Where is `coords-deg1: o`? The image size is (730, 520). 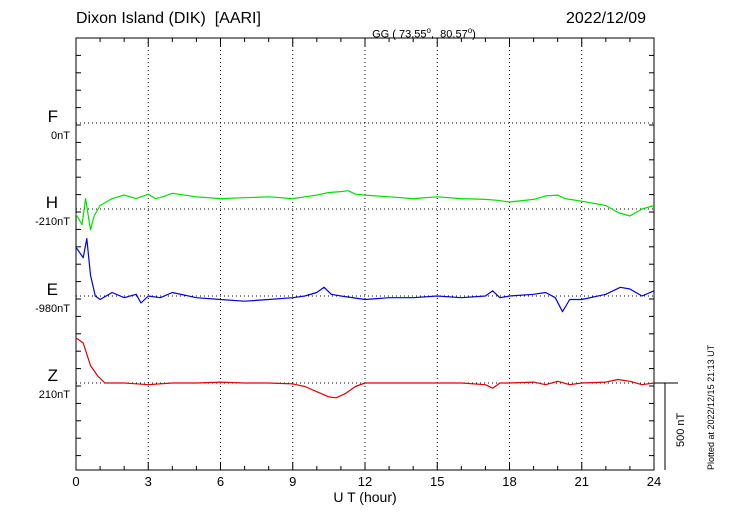 coords-deg1: o is located at coordinates (428, 30).